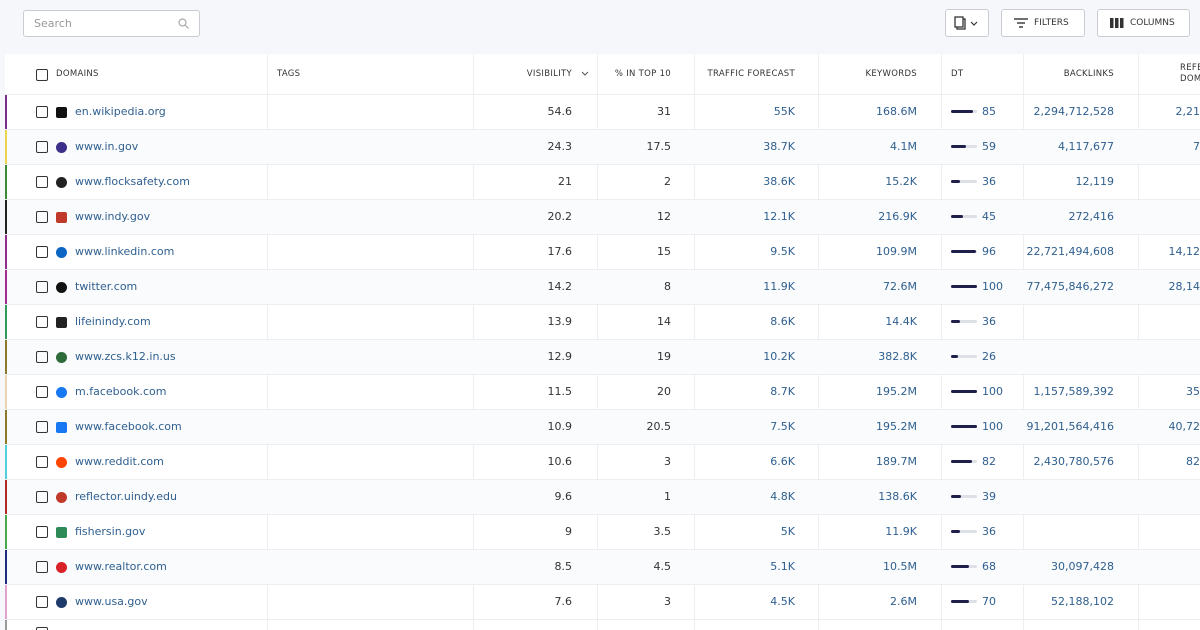  I want to click on keywords: 216.9K, so click(897, 216).